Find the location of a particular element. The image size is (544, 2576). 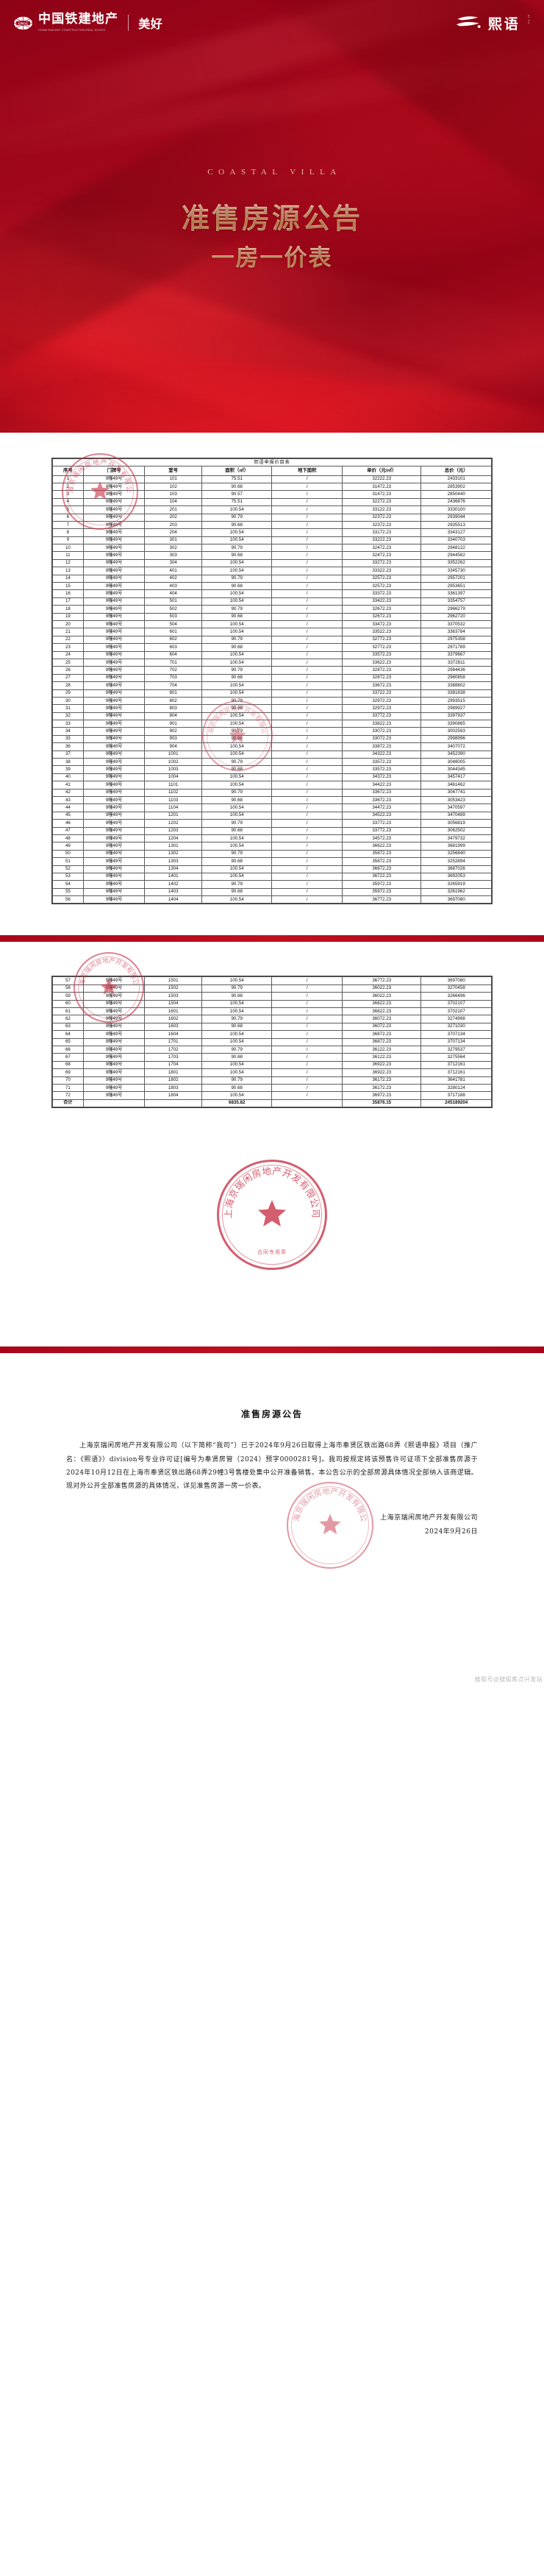

cell-total: 2971789 is located at coordinates (456, 647).